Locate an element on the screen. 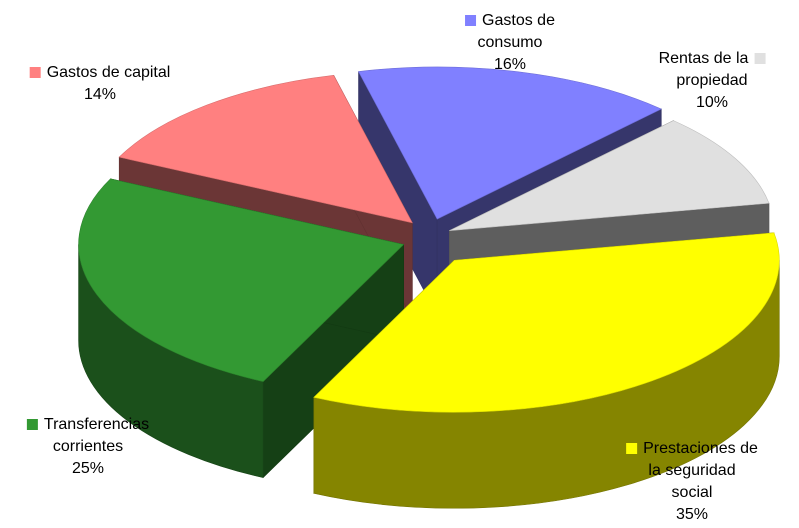 This screenshot has width=799, height=528. slice-category-label: propiedad is located at coordinates (712, 80).